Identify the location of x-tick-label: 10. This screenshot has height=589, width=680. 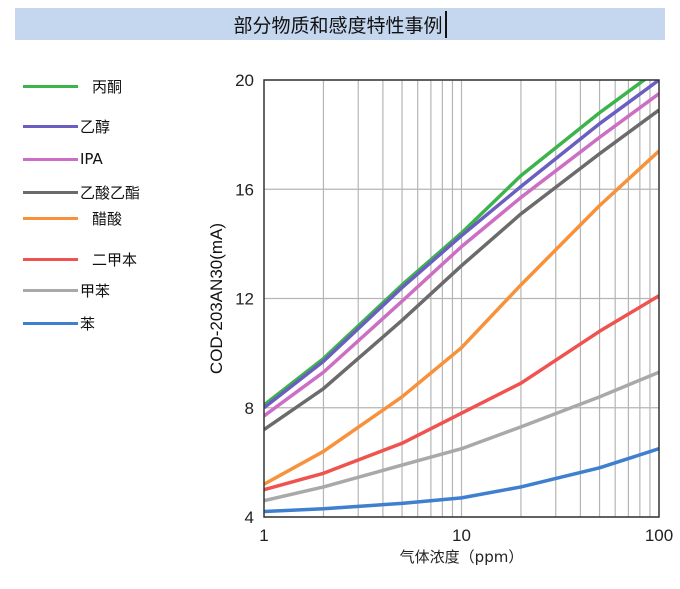
(461, 535).